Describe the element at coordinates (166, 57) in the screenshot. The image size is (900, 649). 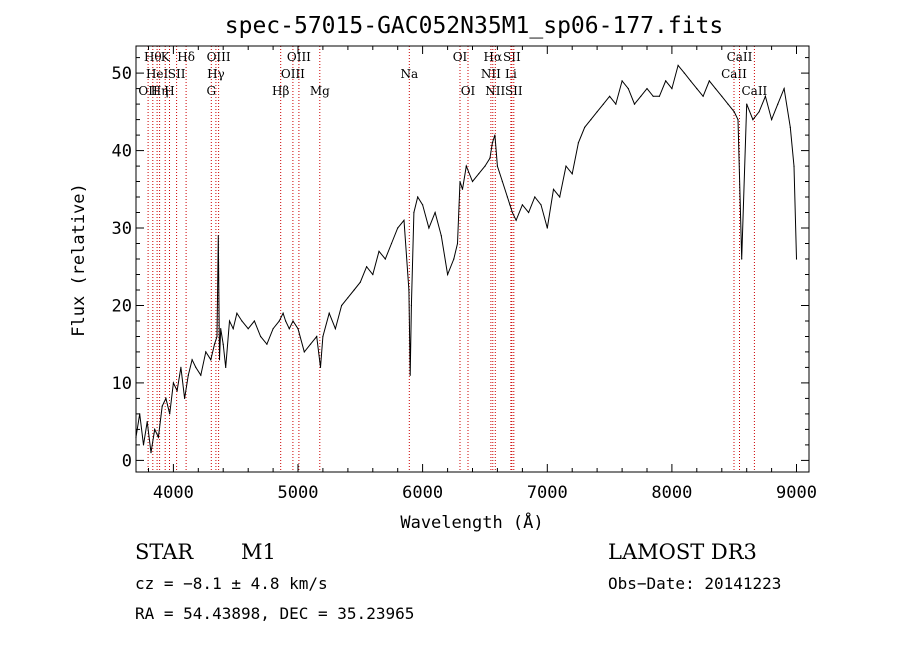
I see `line-label: K` at that location.